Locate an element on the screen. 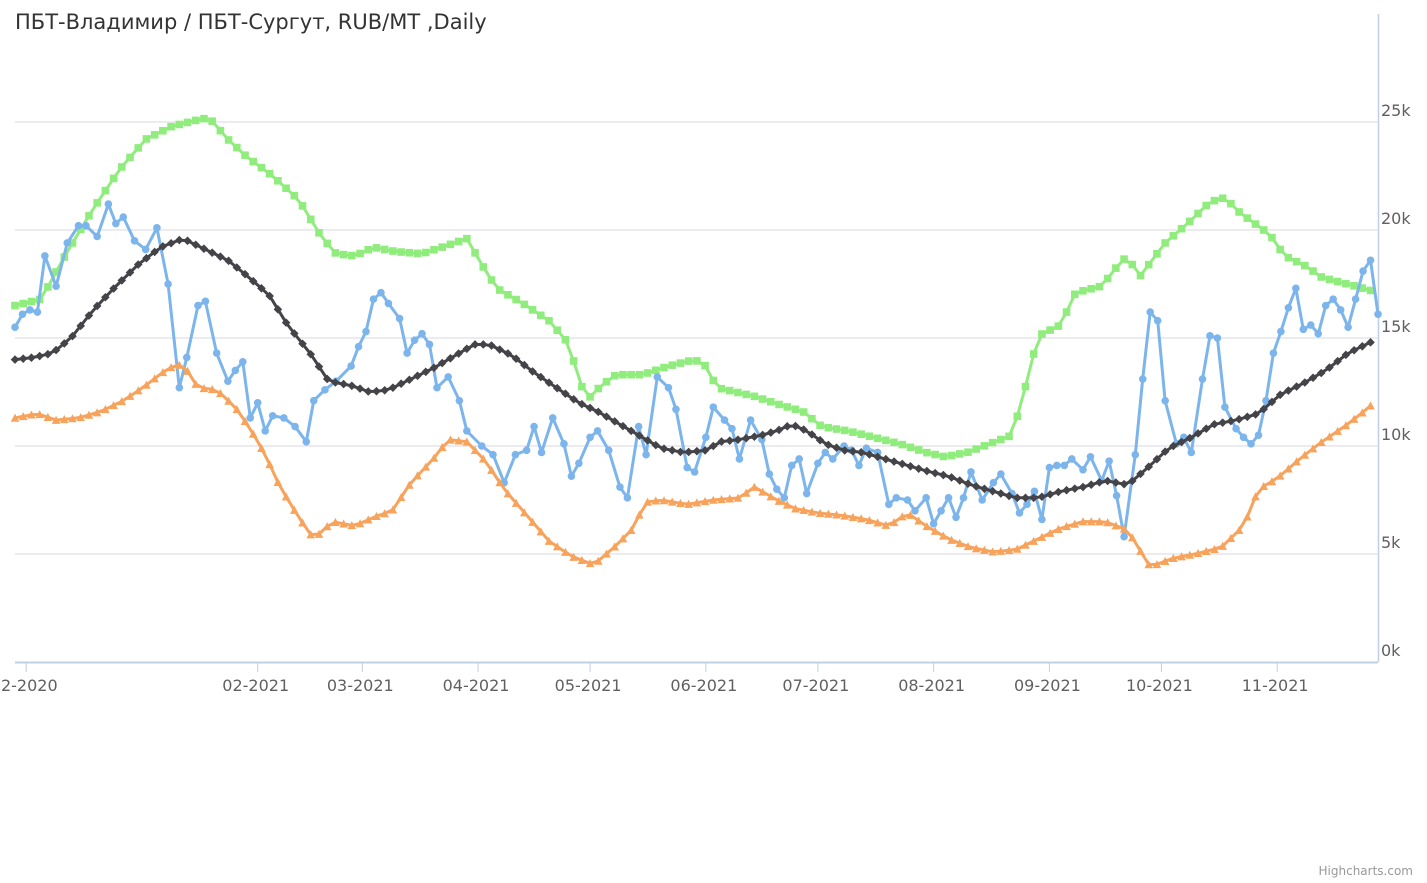 This screenshot has width=1427, height=883. x-tick-label: 04-2021 is located at coordinates (476, 685).